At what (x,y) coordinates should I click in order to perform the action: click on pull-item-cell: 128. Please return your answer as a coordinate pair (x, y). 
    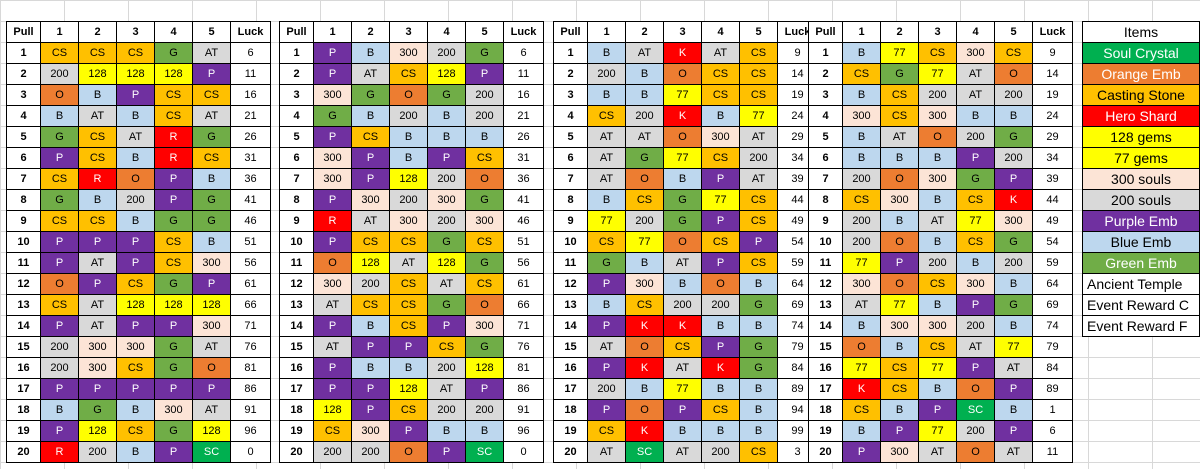
    Looking at the image, I should click on (211, 431).